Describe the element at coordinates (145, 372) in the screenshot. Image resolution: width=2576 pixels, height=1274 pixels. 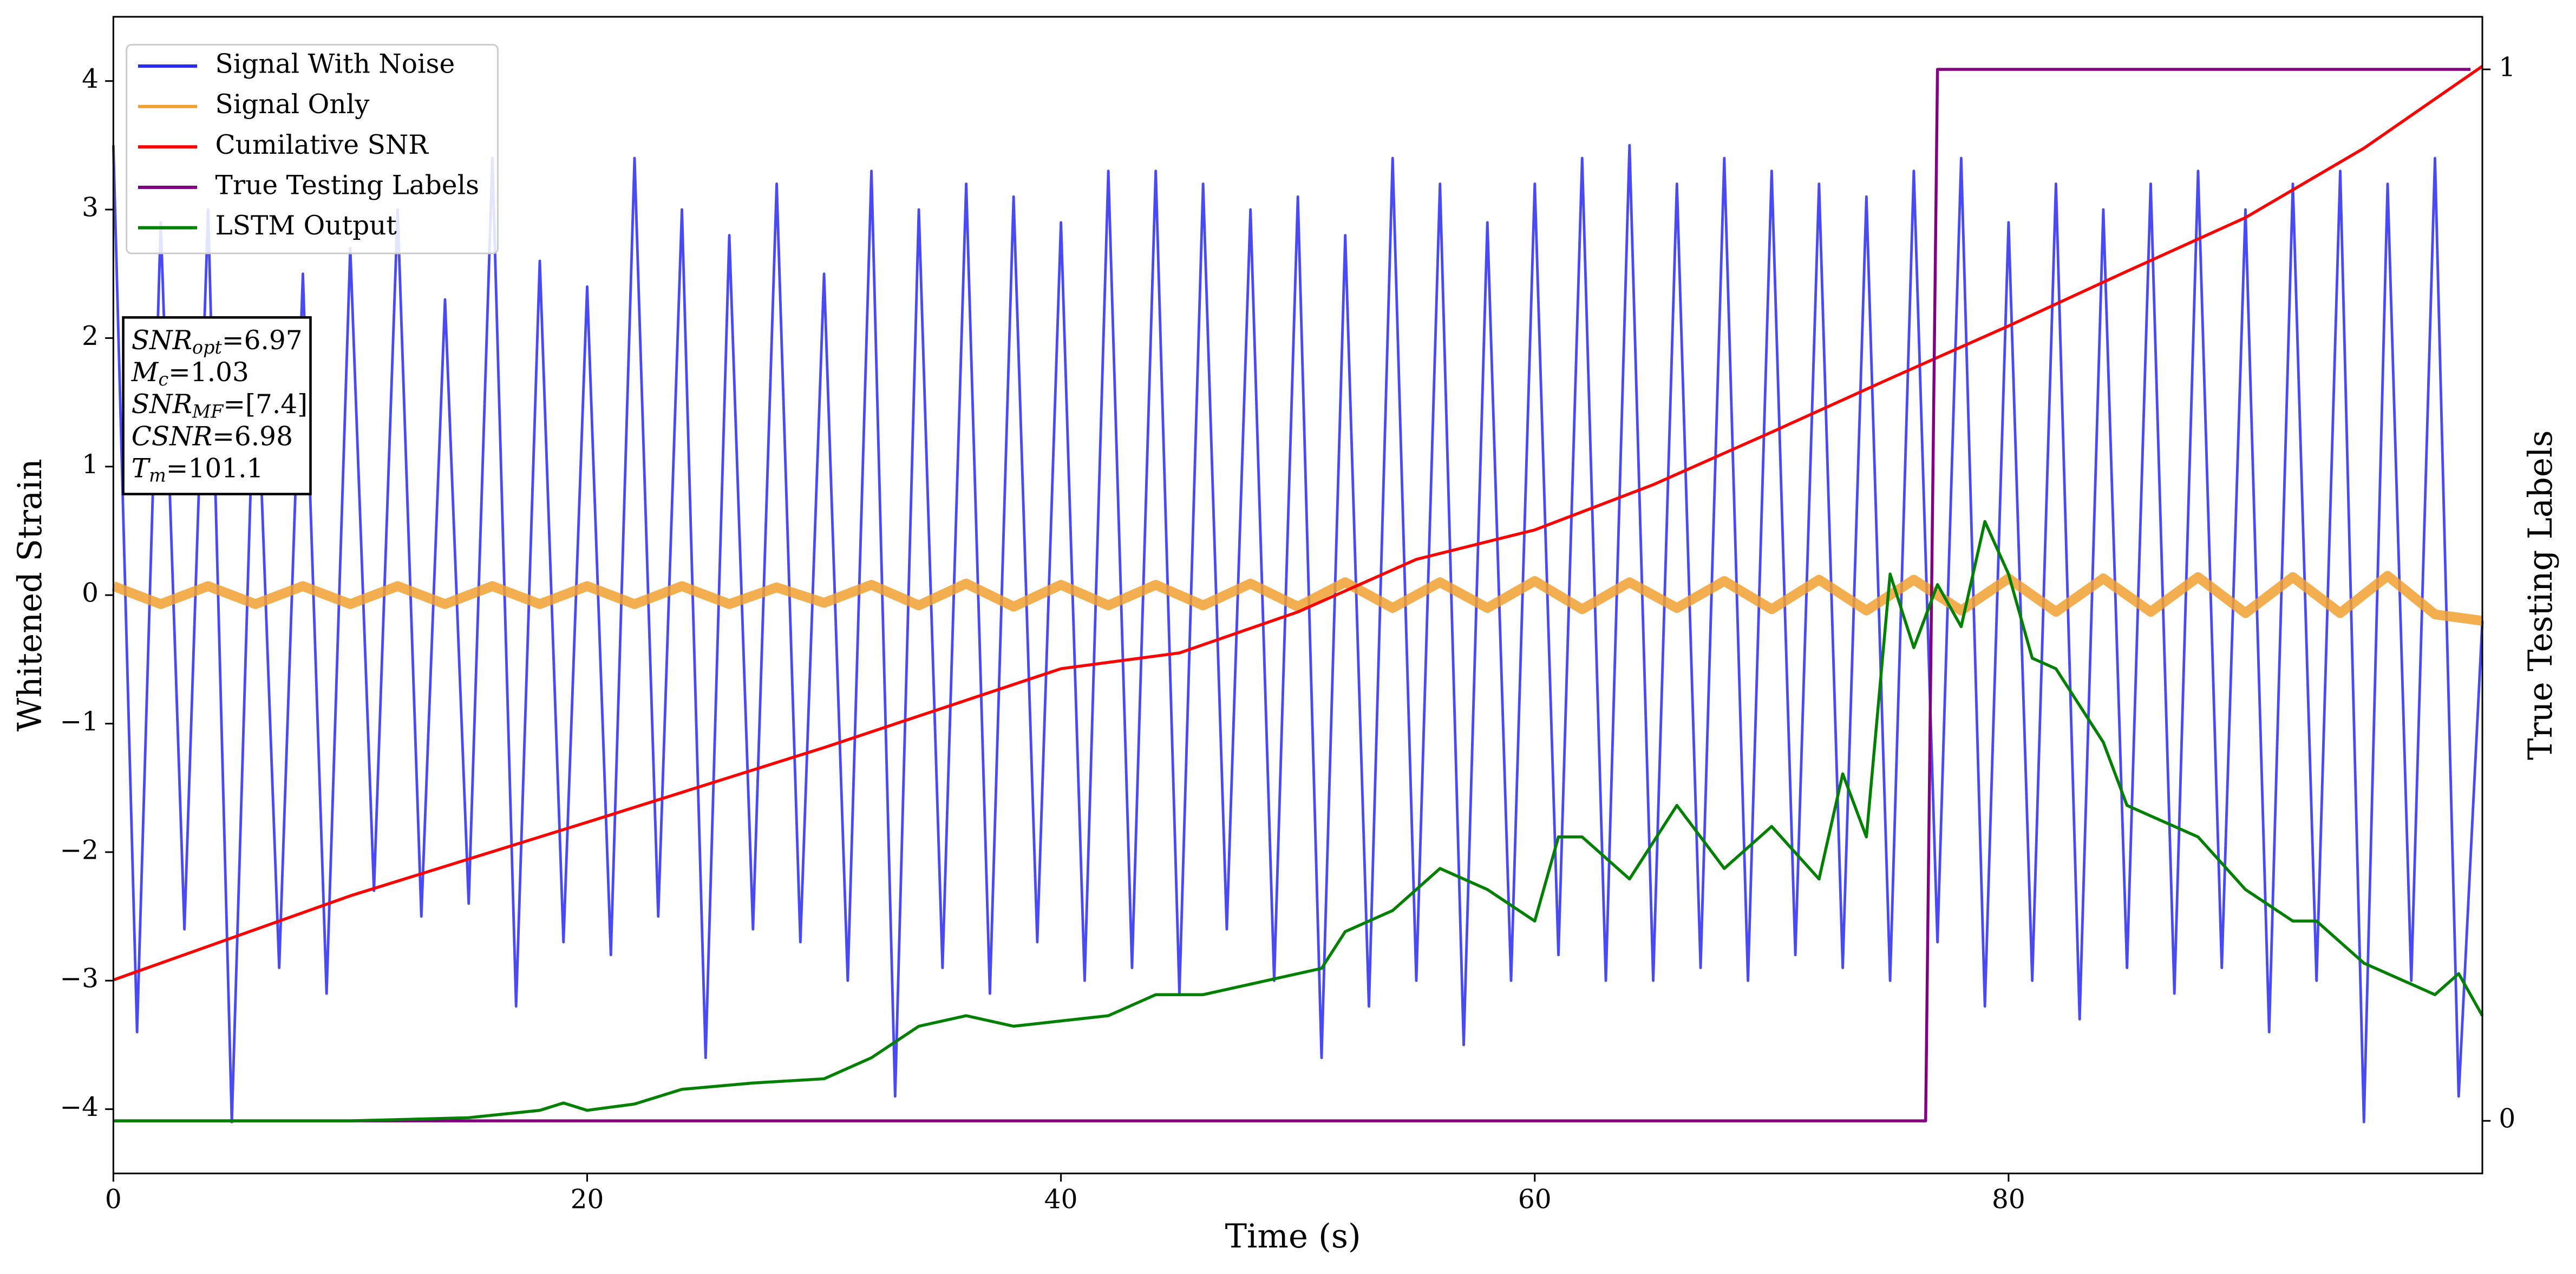
I see `annotation-symbol: M` at that location.